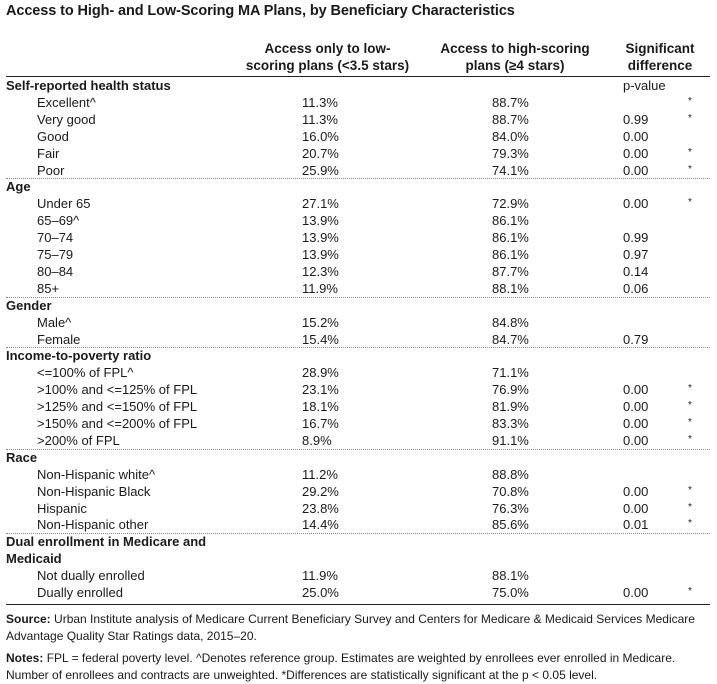 Image resolution: width=717 pixels, height=684 pixels. What do you see at coordinates (66, 102) in the screenshot?
I see `row-label: Excellent^` at bounding box center [66, 102].